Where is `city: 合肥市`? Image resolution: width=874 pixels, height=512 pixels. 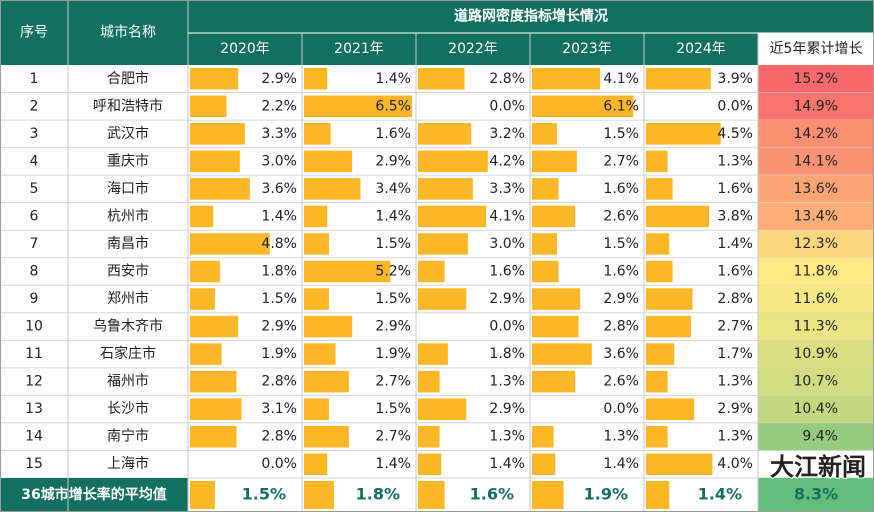 city: 合肥市 is located at coordinates (128, 78).